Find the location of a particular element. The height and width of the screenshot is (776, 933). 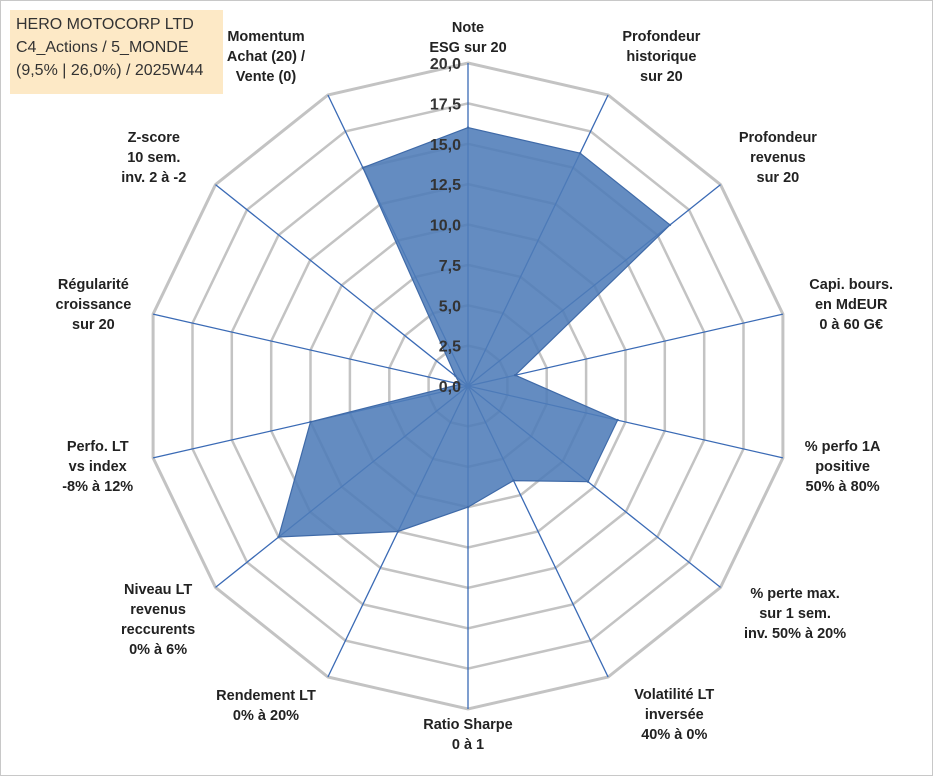

title-category: C4_Actions / 5_MONDE is located at coordinates (102, 47).